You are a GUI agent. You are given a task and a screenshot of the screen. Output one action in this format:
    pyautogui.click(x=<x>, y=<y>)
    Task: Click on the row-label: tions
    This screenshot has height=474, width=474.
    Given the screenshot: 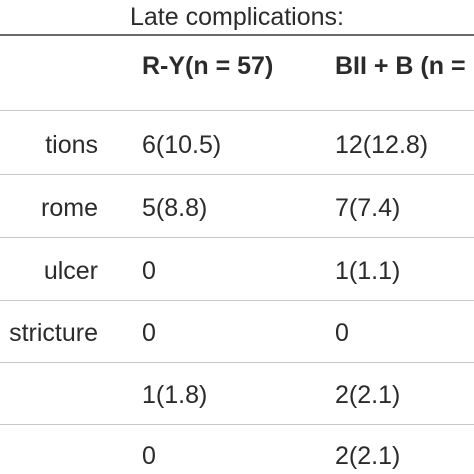 What is the action you would take?
    pyautogui.click(x=71, y=145)
    